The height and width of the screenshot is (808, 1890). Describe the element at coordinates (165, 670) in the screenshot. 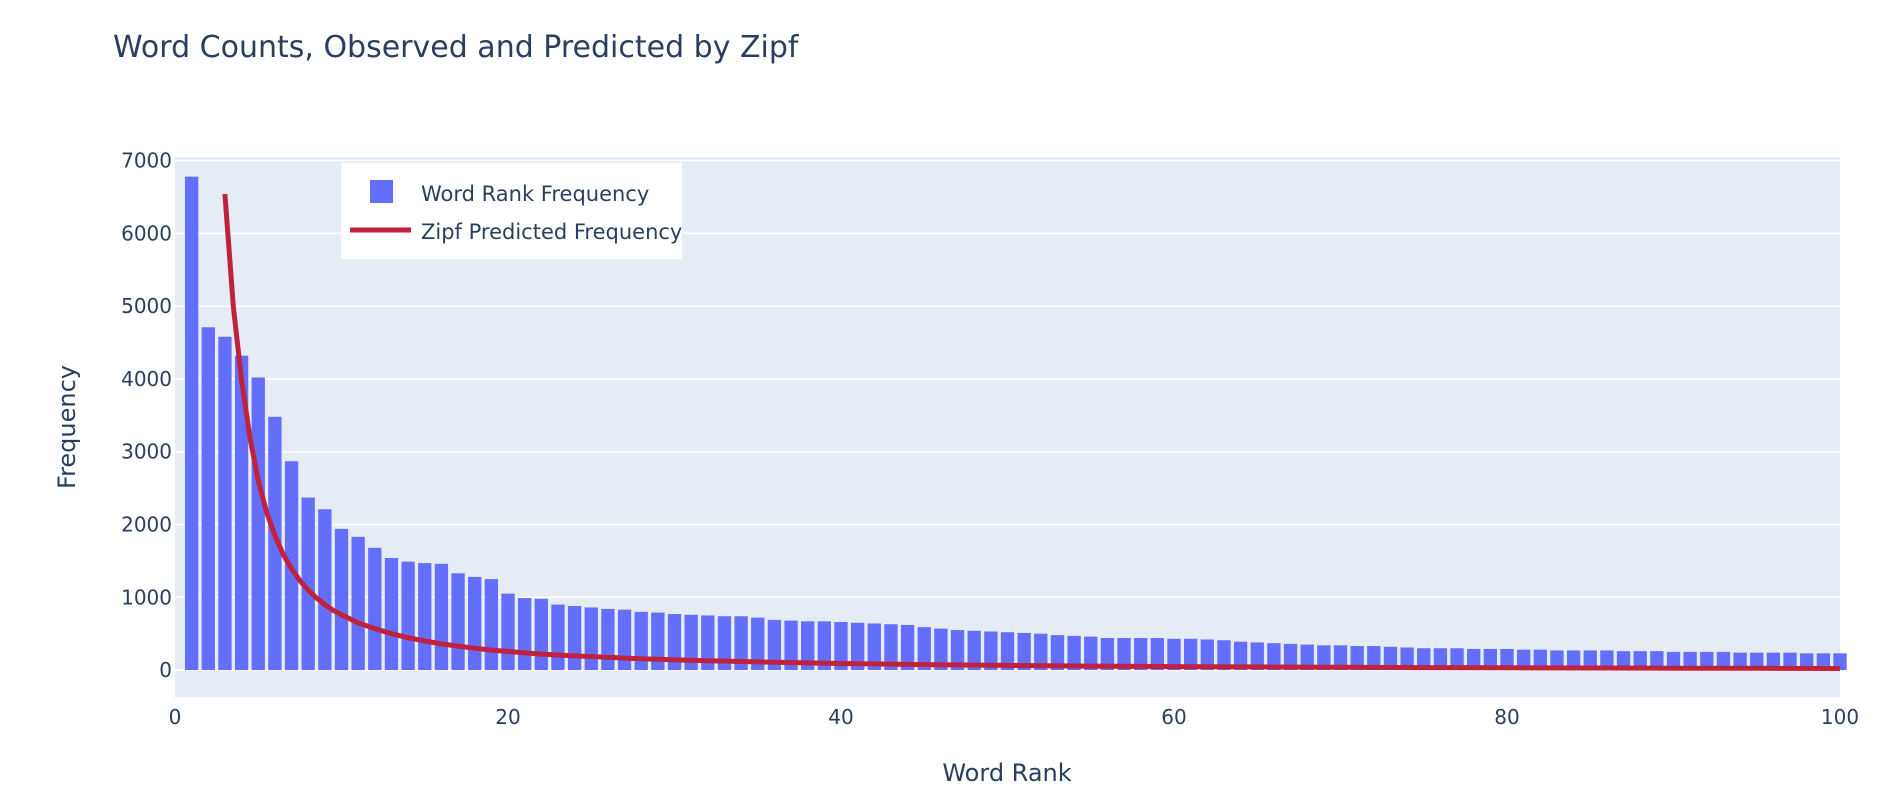

I see `y-tick-label: 0` at that location.